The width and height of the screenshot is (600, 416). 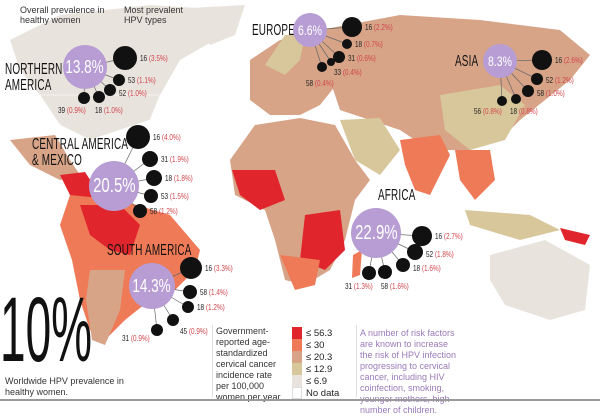 I want to click on legend-item: ≤ 20.3, so click(x=315, y=357).